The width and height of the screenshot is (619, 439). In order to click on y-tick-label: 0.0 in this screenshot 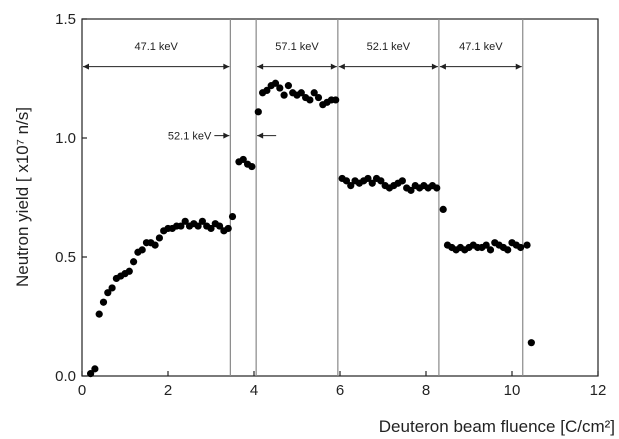, I will do `click(65, 376)`.